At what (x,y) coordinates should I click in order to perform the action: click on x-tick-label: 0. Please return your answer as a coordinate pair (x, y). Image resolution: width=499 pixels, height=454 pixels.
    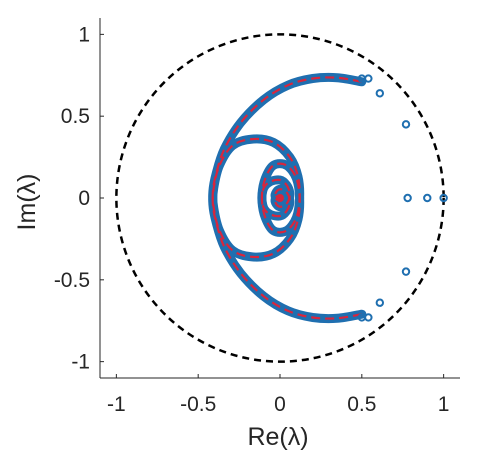
    Looking at the image, I should click on (280, 404).